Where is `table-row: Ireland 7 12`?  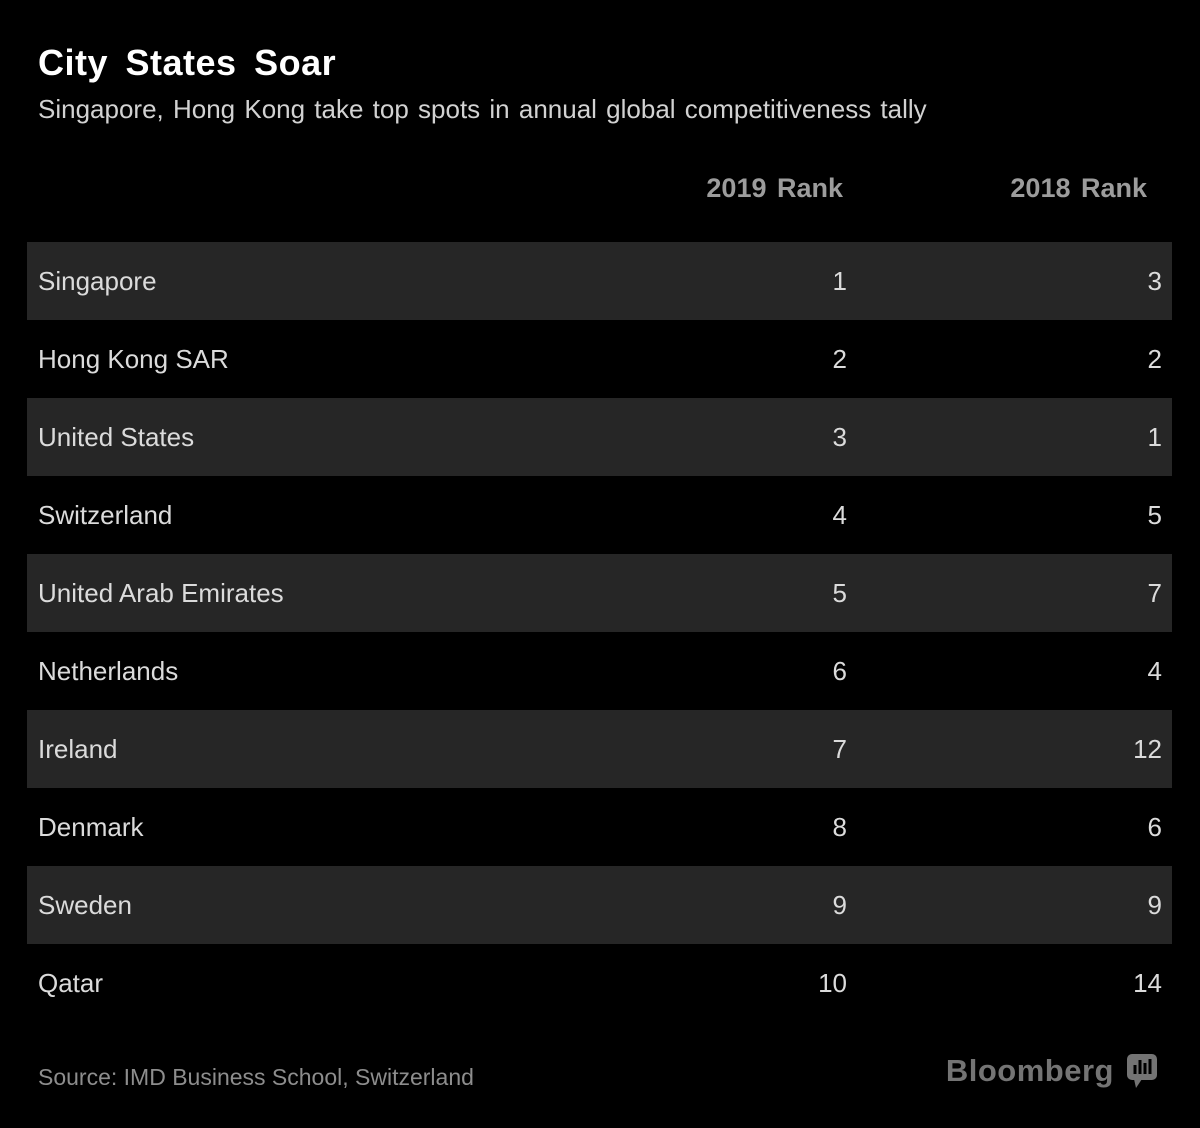
table-row: Ireland 7 12 is located at coordinates (599, 749).